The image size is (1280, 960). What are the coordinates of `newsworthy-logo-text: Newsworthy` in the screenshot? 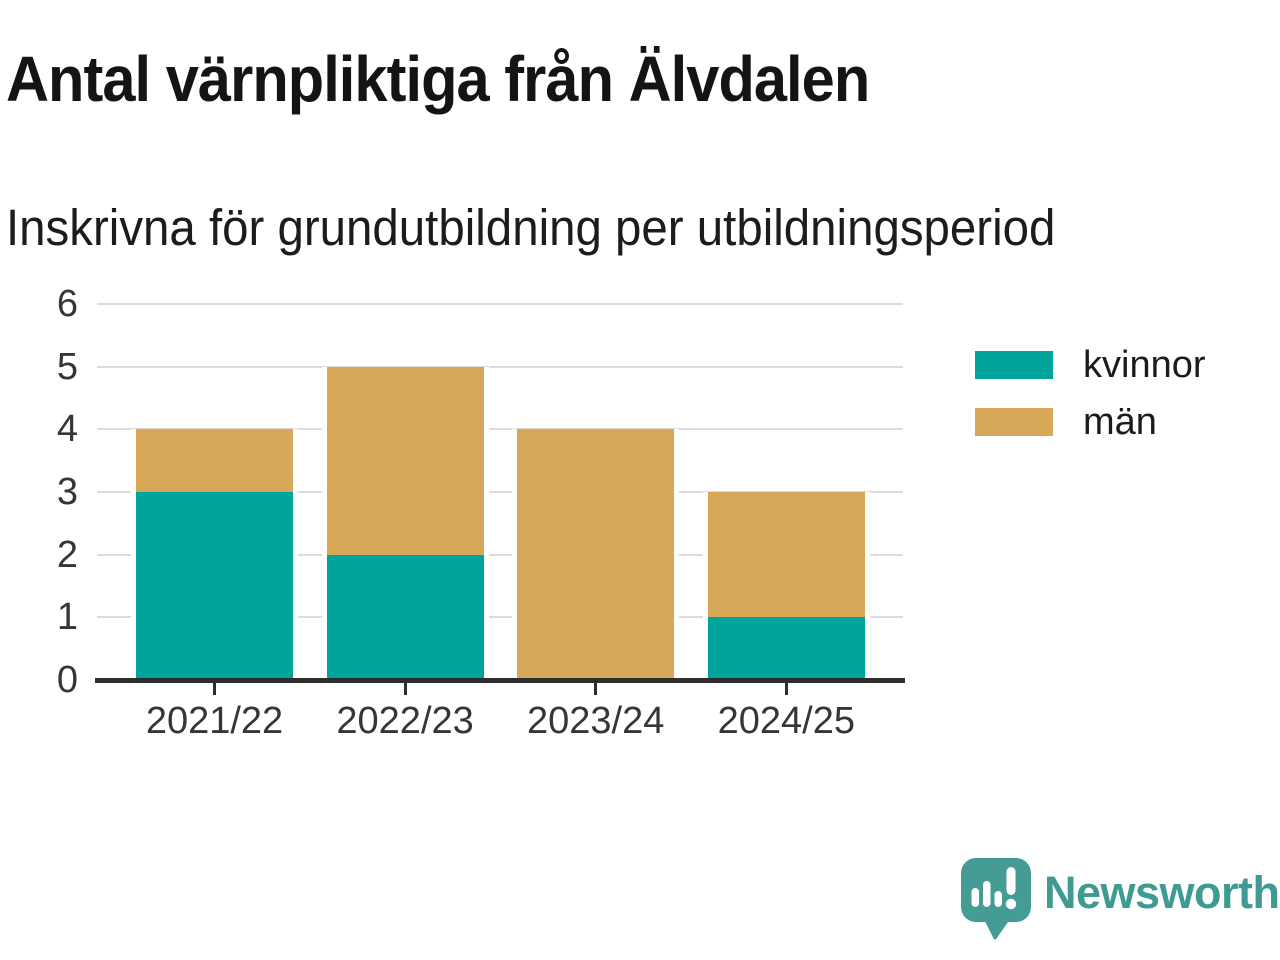 It's located at (1162, 892).